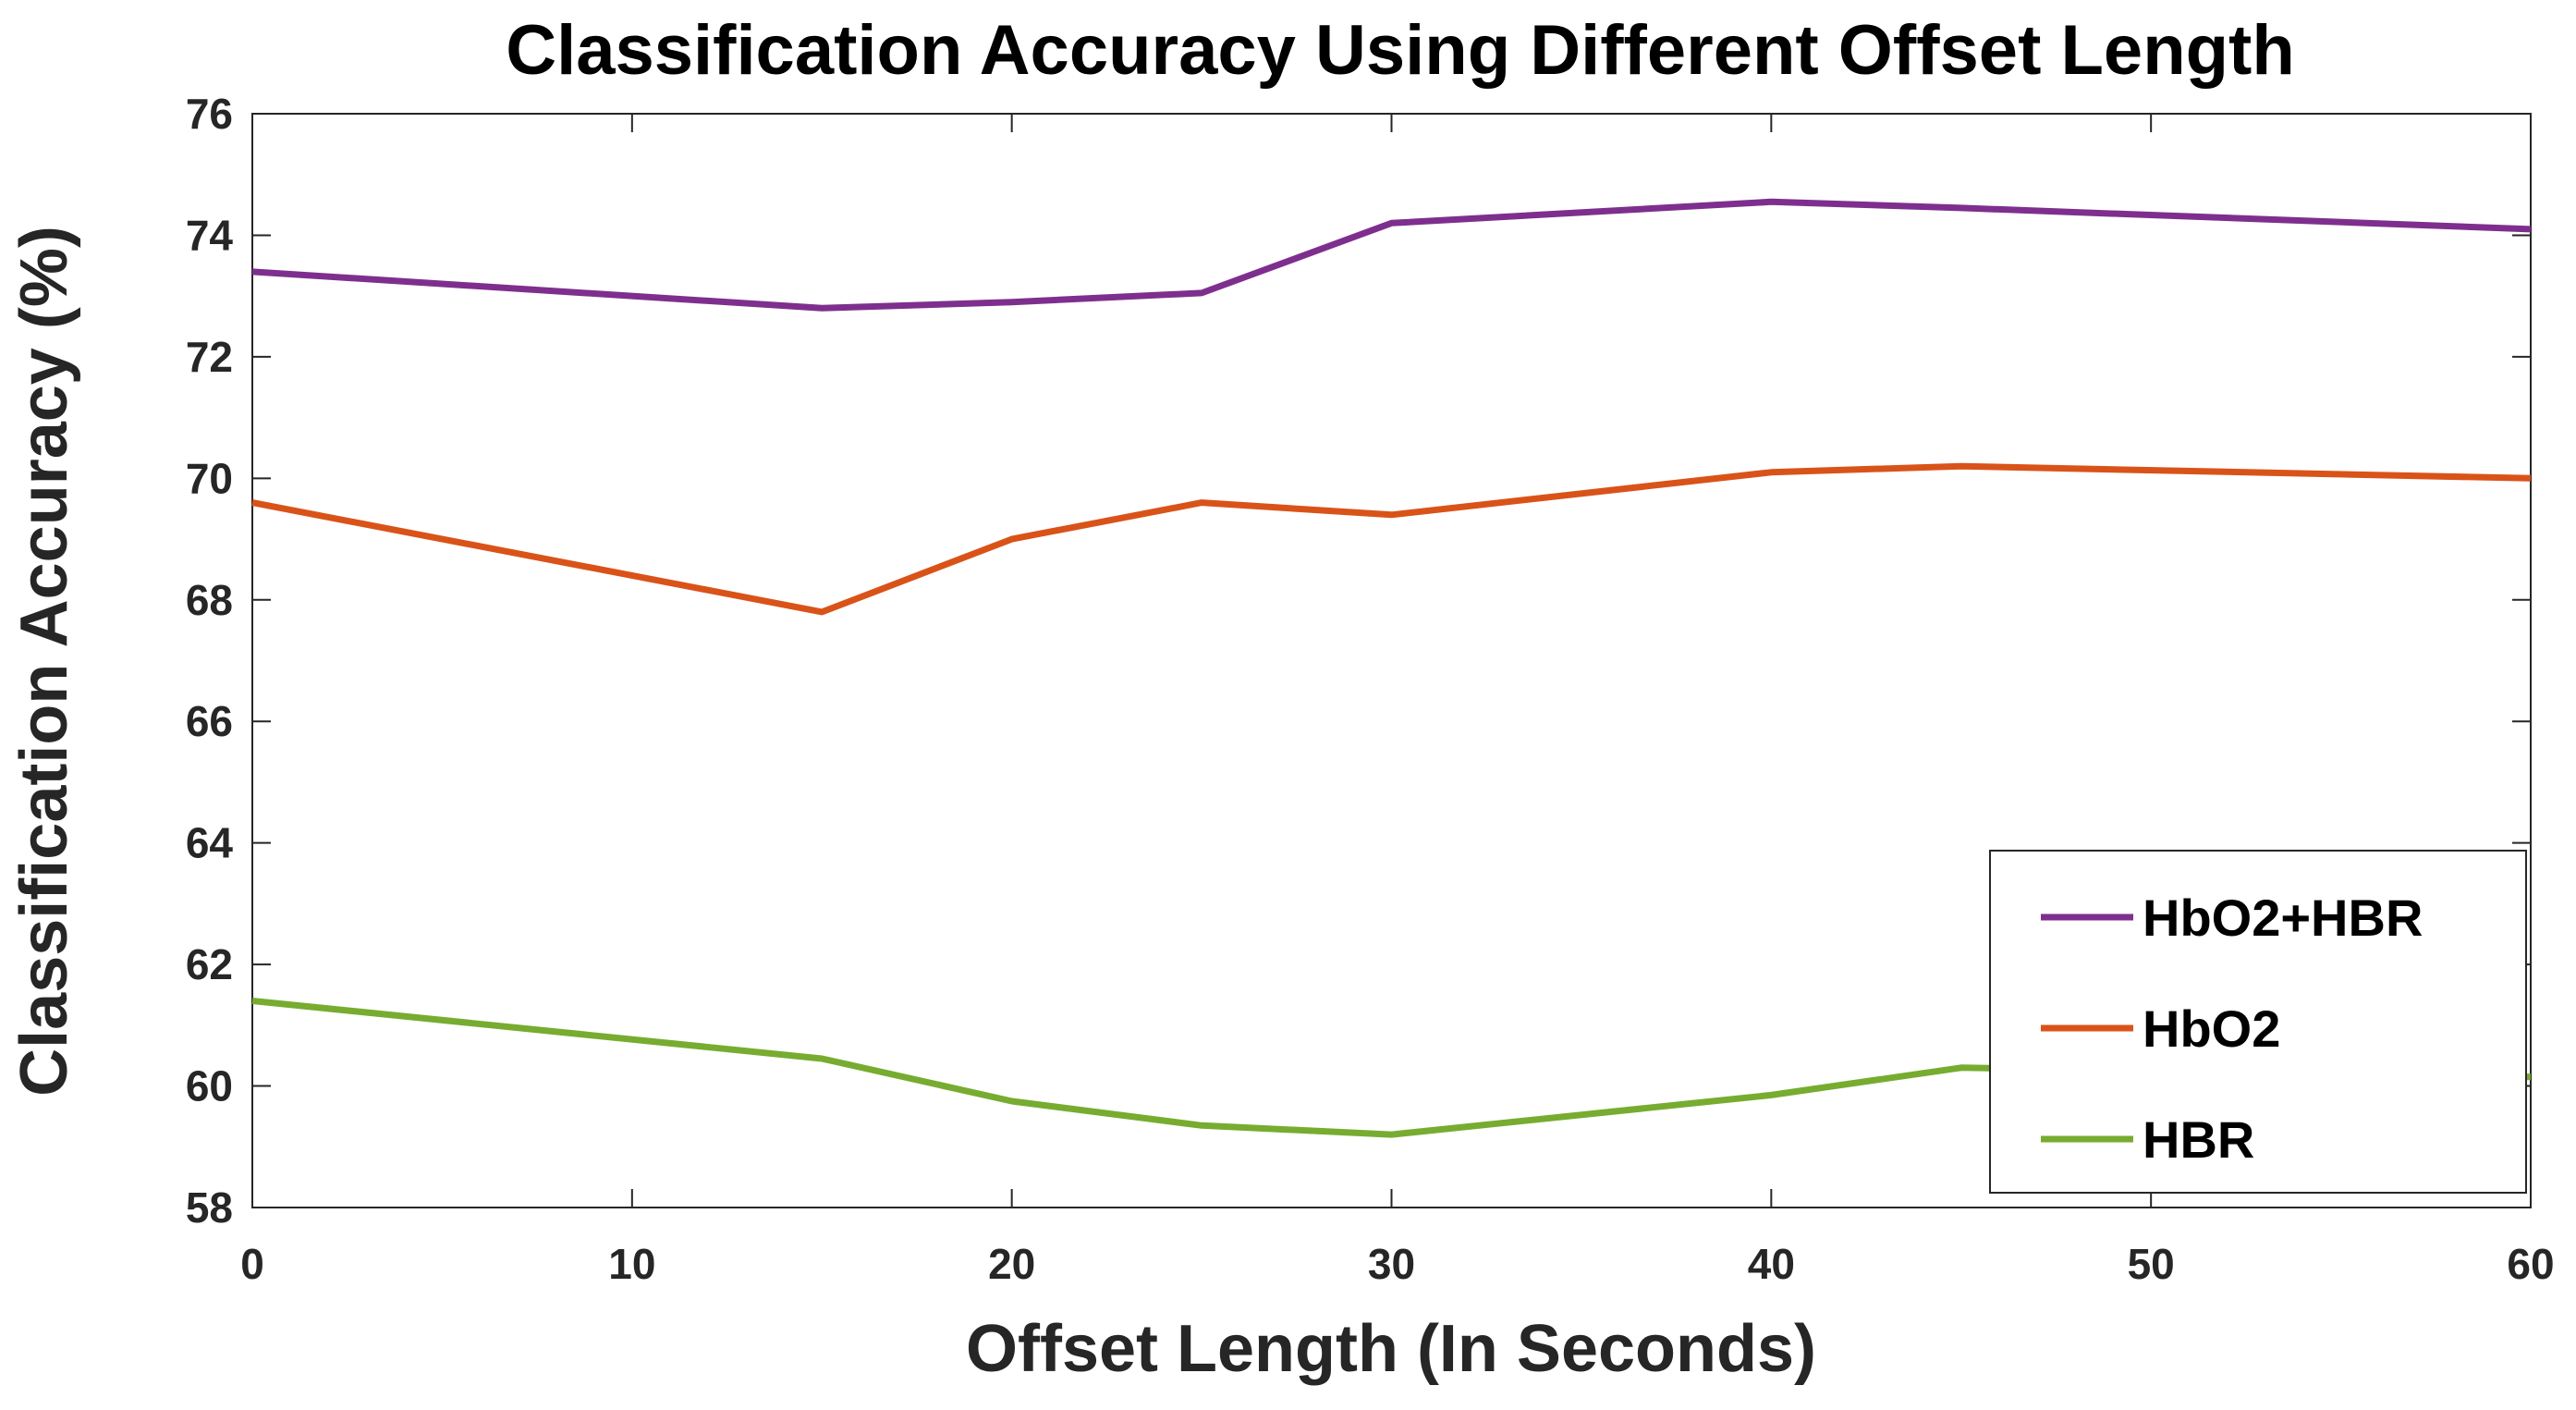  I want to click on x-tick-label: 20, so click(1011, 1264).